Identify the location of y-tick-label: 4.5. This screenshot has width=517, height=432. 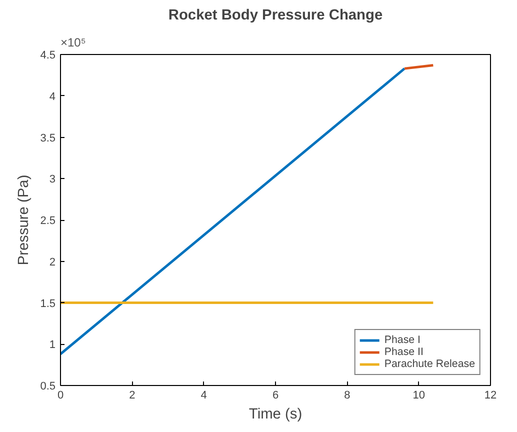
(48, 56).